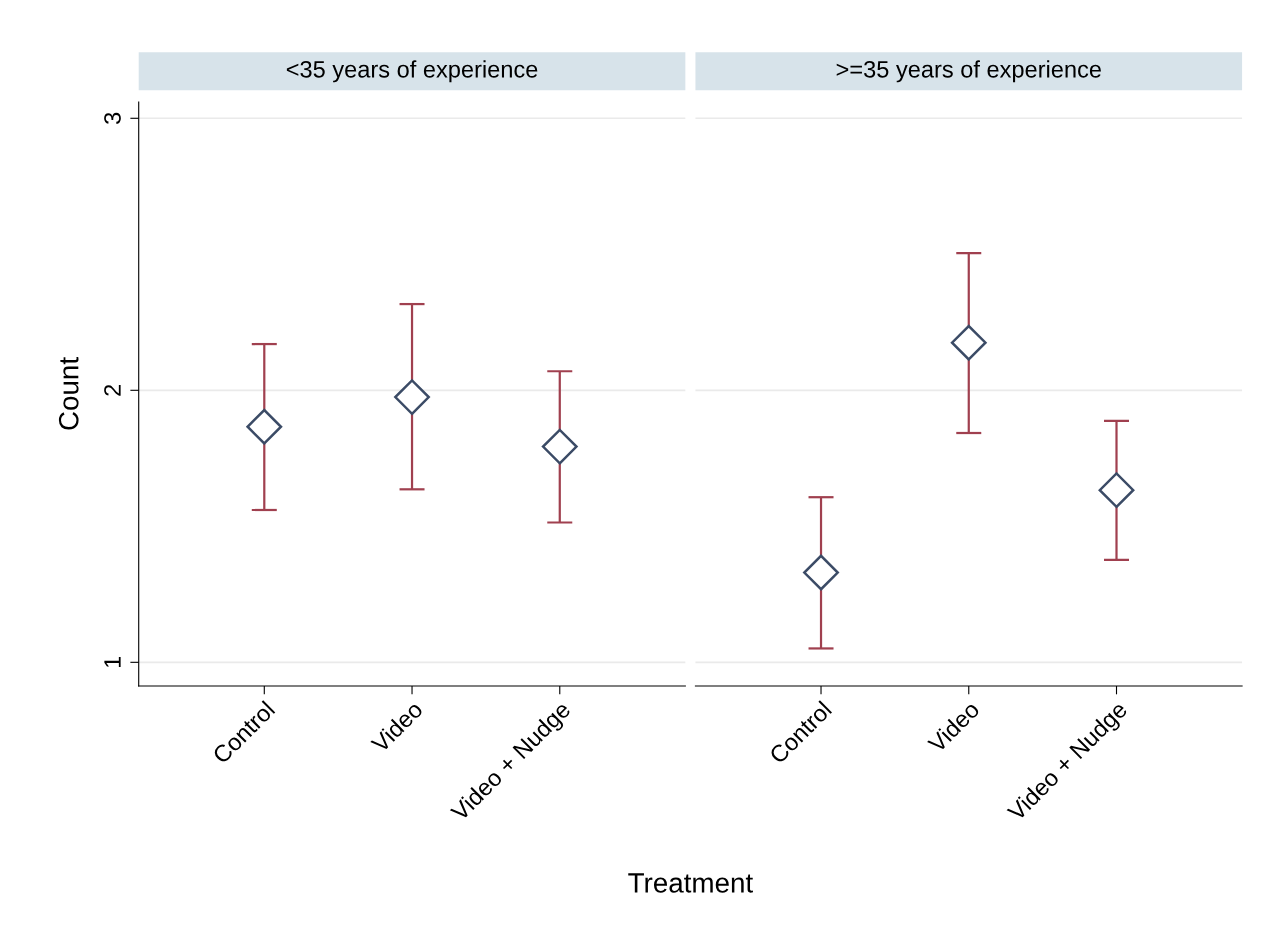 Image resolution: width=1261 pixels, height=927 pixels. Describe the element at coordinates (968, 71) in the screenshot. I see `chart-title: >=35 years of experience` at that location.